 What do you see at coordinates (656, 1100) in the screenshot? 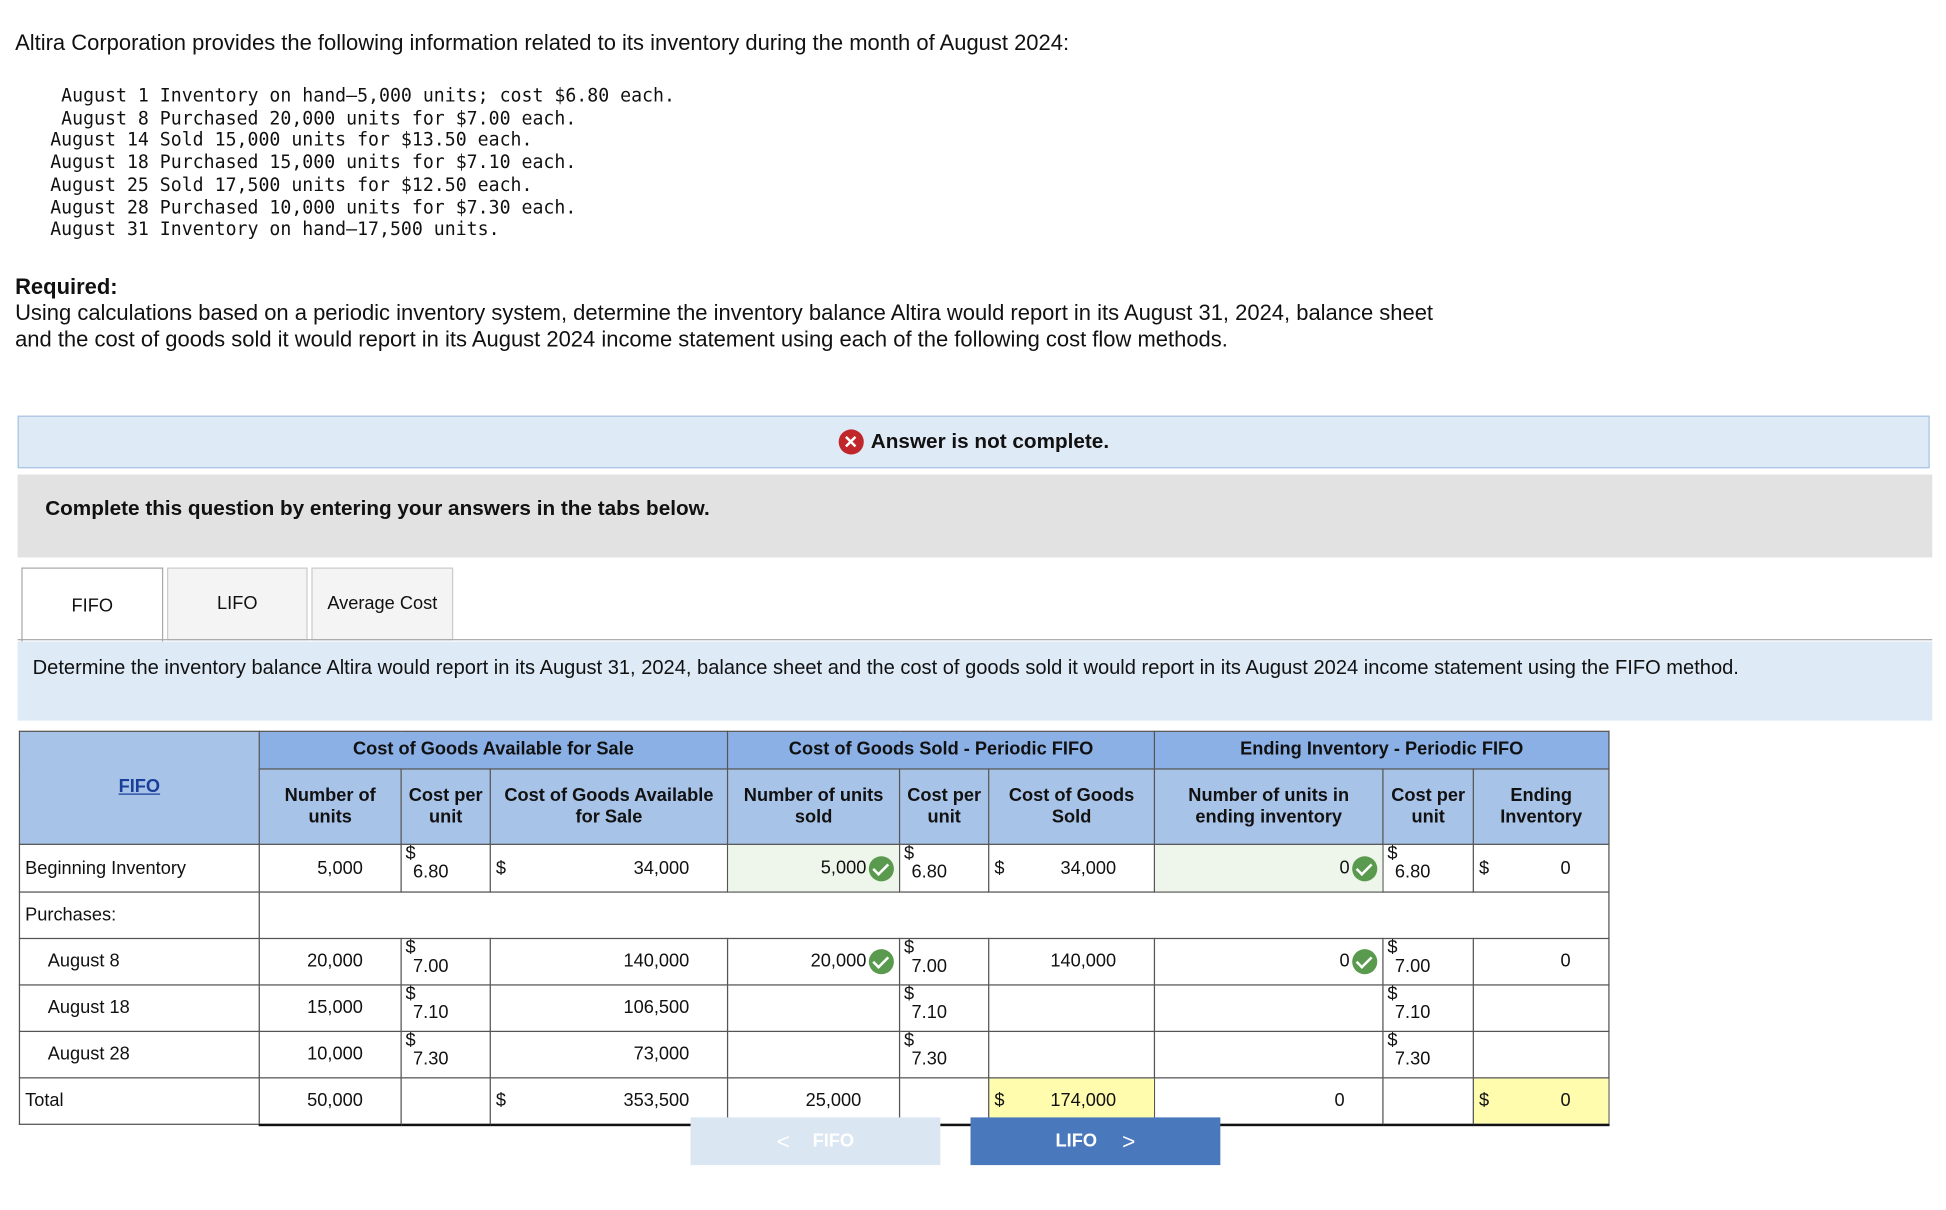
I see `cell-value: 353,500` at bounding box center [656, 1100].